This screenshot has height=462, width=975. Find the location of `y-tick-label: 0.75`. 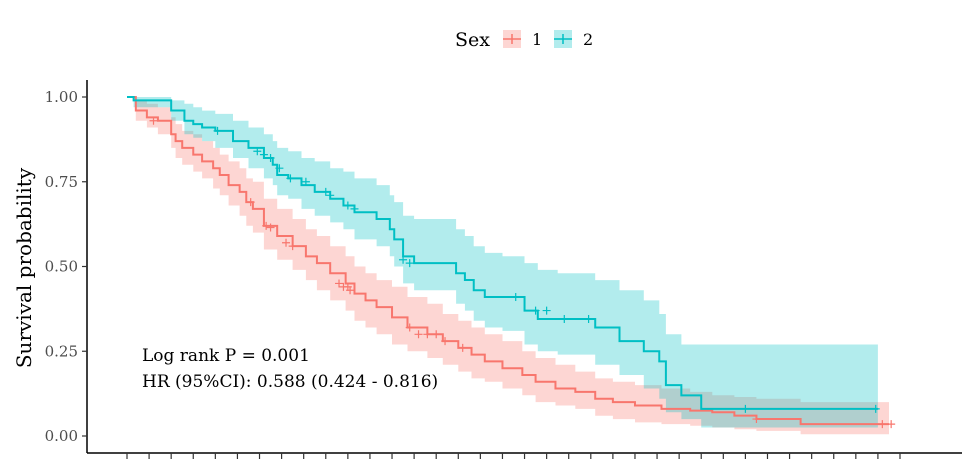

y-tick-label: 0.75 is located at coordinates (61, 182).